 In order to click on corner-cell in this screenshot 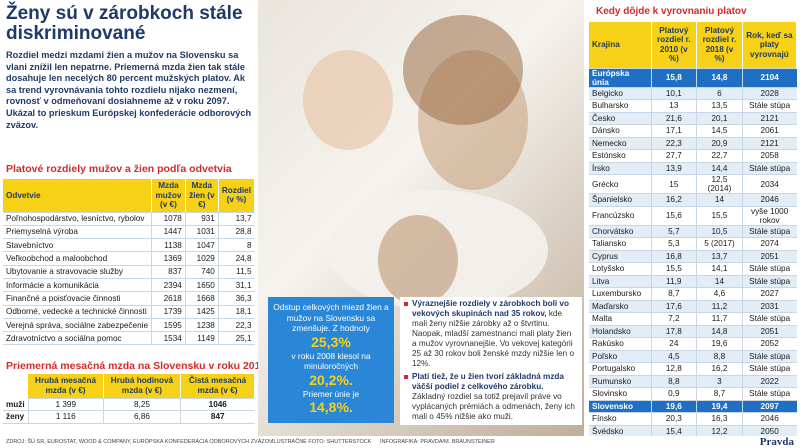, I will do `click(15, 386)`.